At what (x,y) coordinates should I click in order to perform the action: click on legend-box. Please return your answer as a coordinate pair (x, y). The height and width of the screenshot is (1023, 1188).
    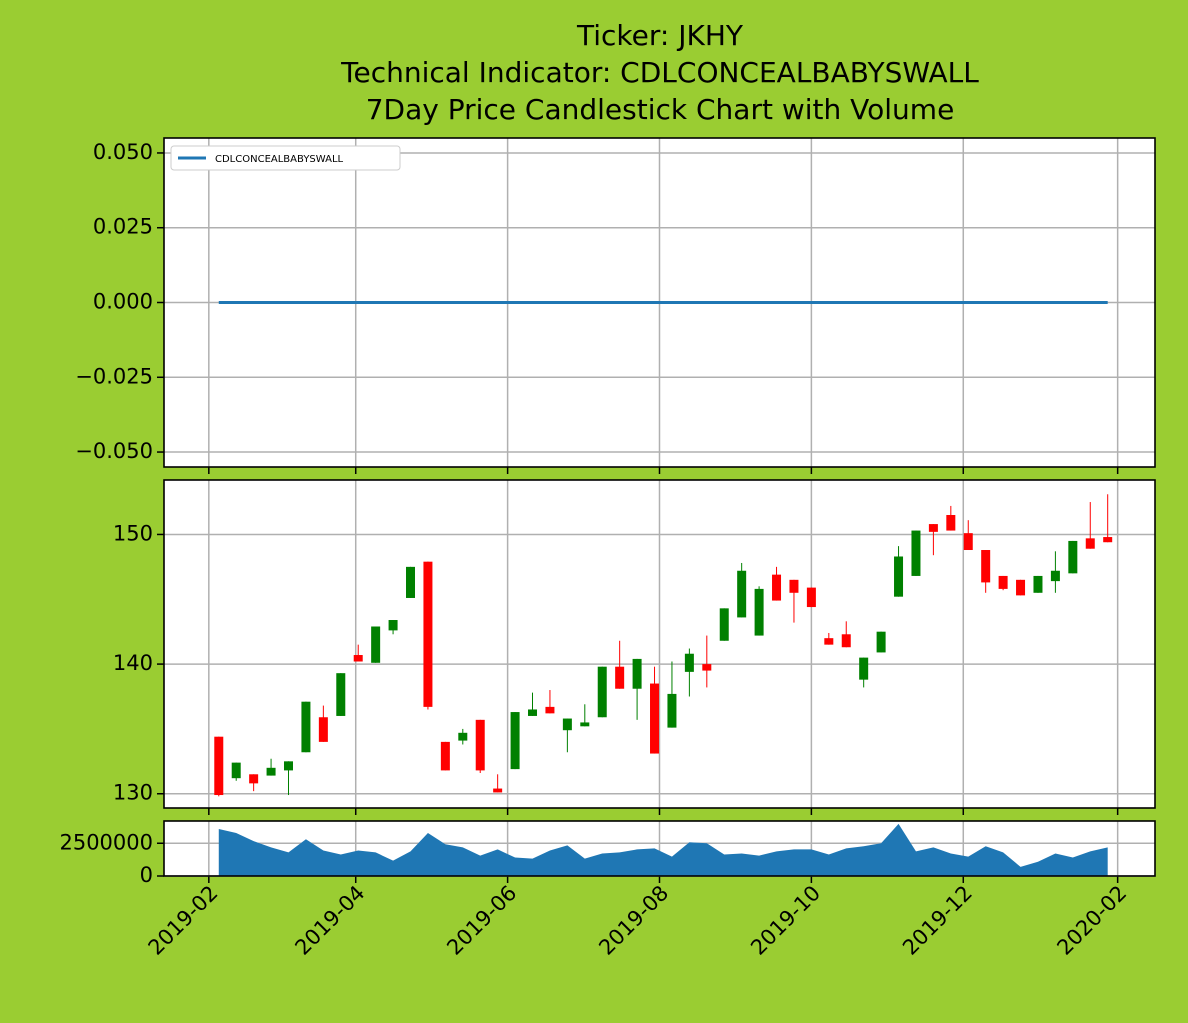
    Looking at the image, I should click on (285, 158).